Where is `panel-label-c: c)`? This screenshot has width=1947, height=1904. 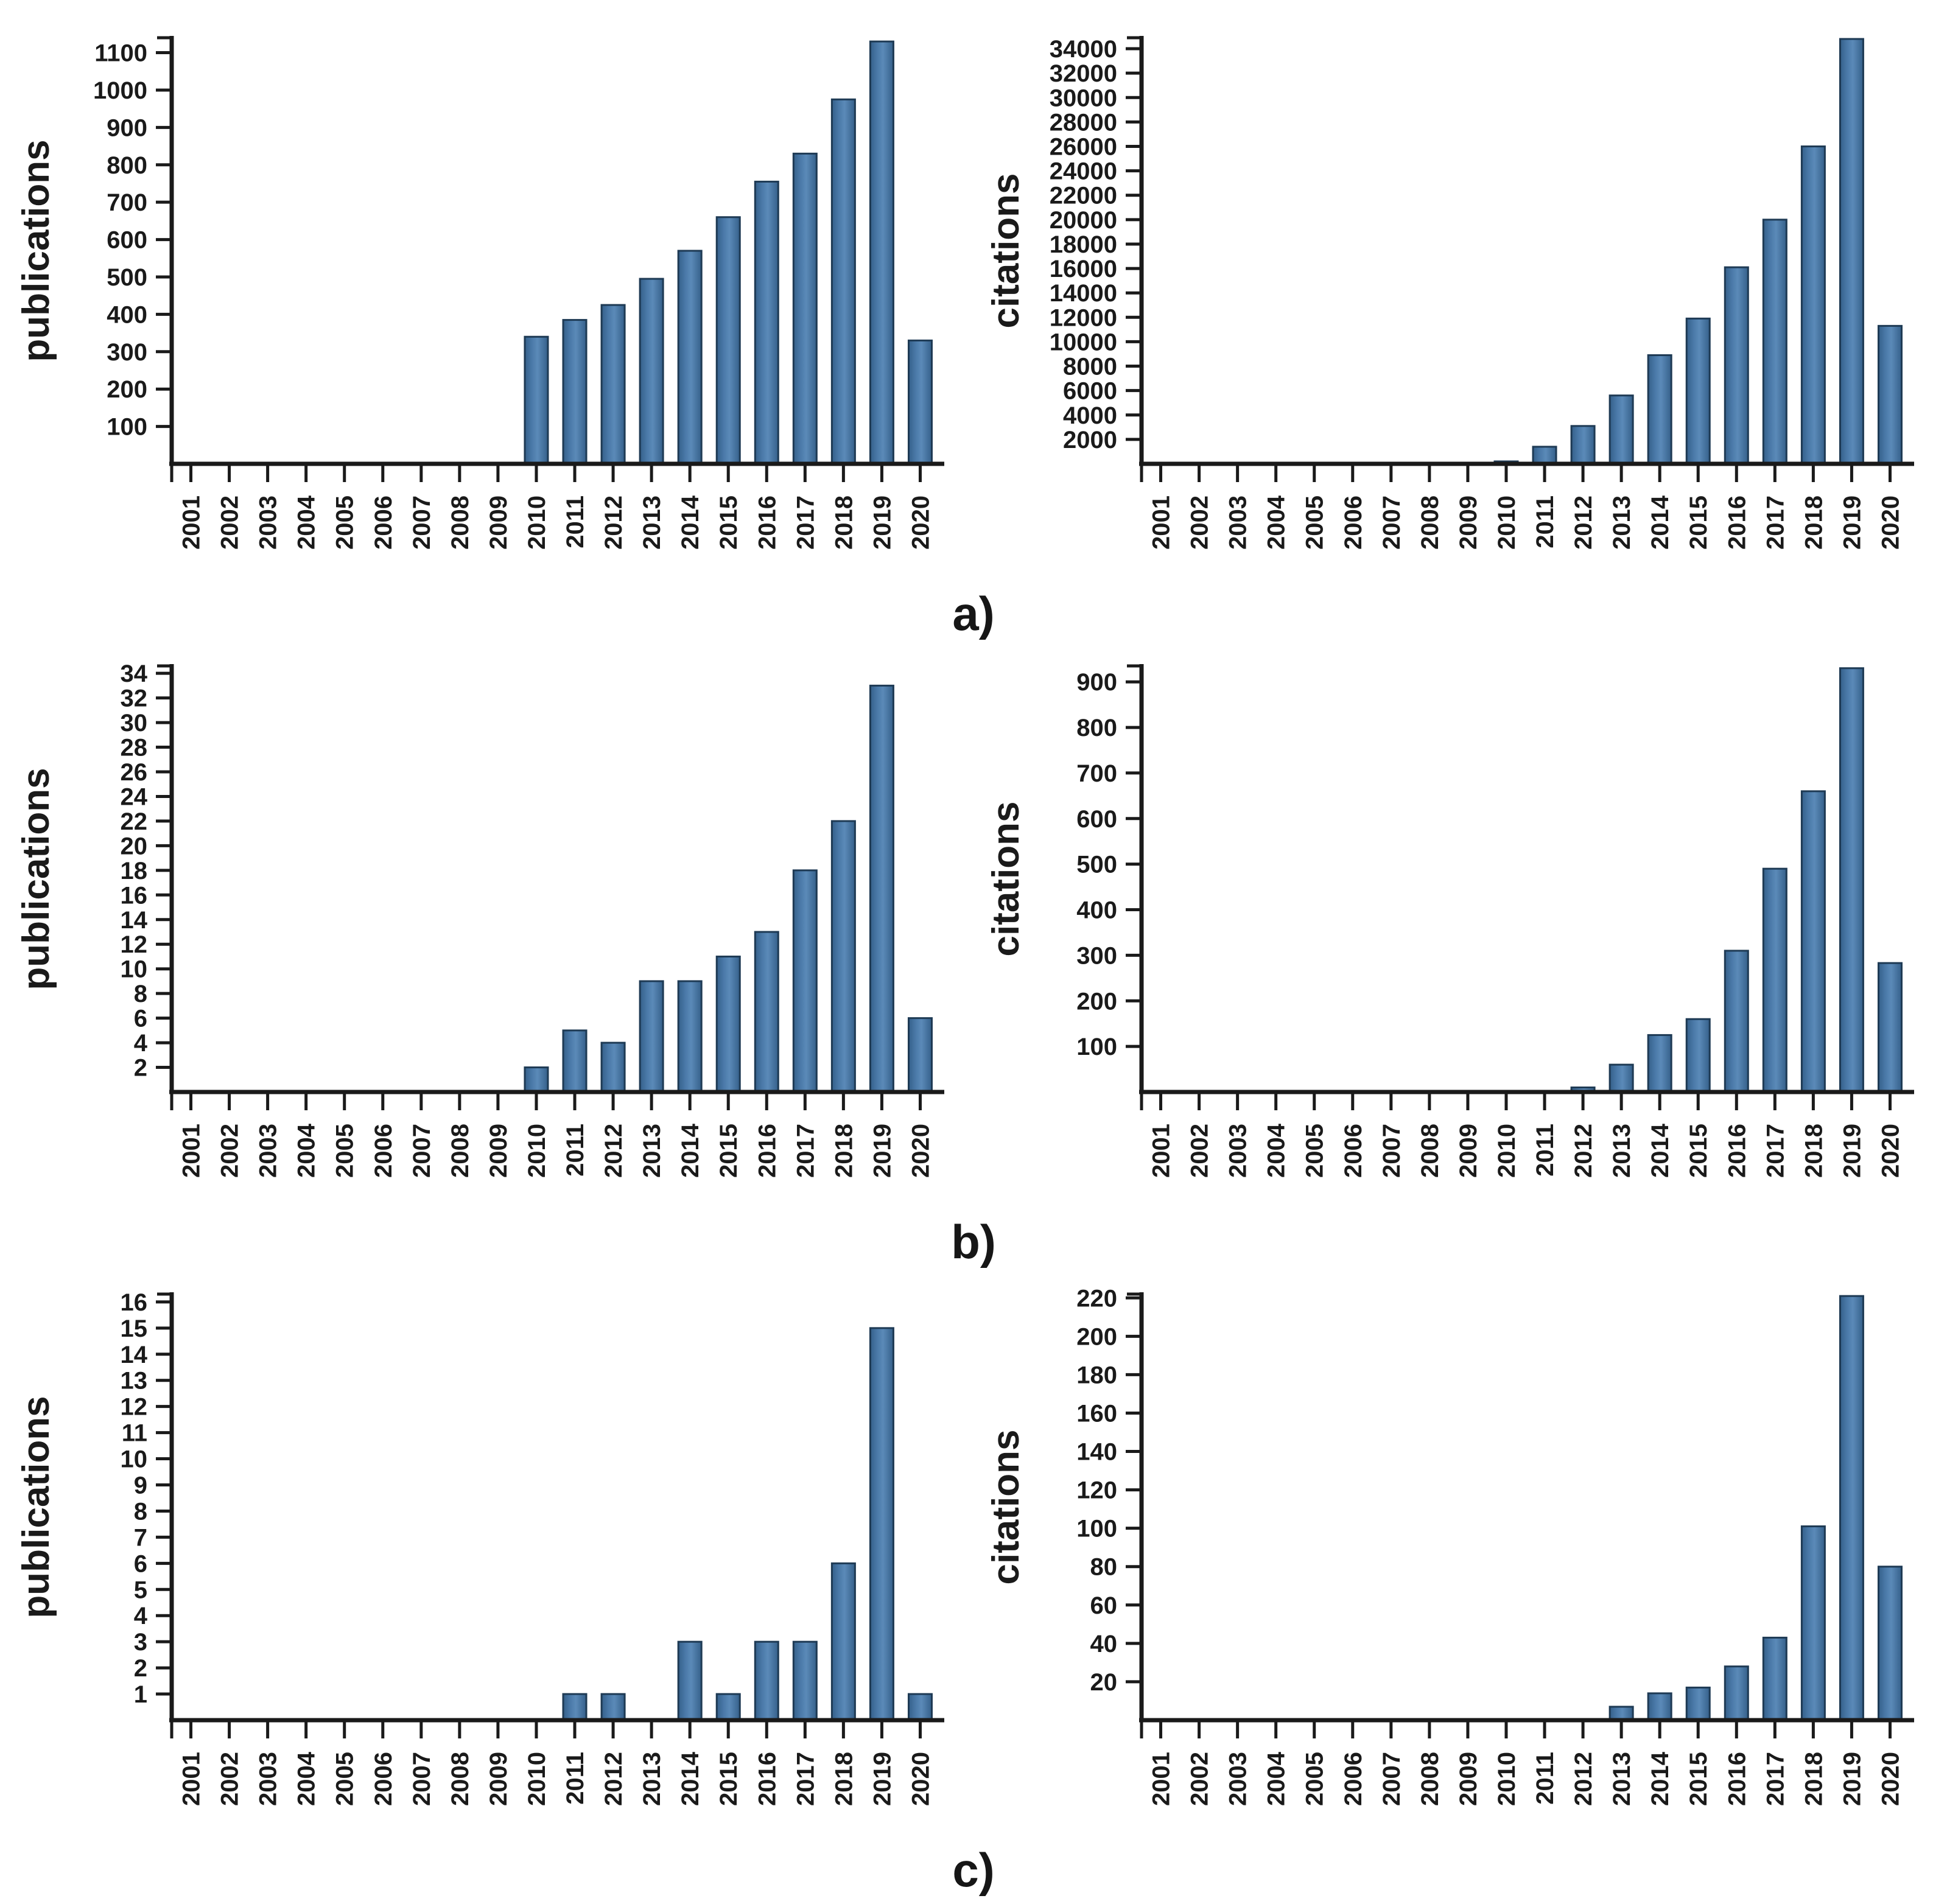
panel-label-c: c) is located at coordinates (973, 1870).